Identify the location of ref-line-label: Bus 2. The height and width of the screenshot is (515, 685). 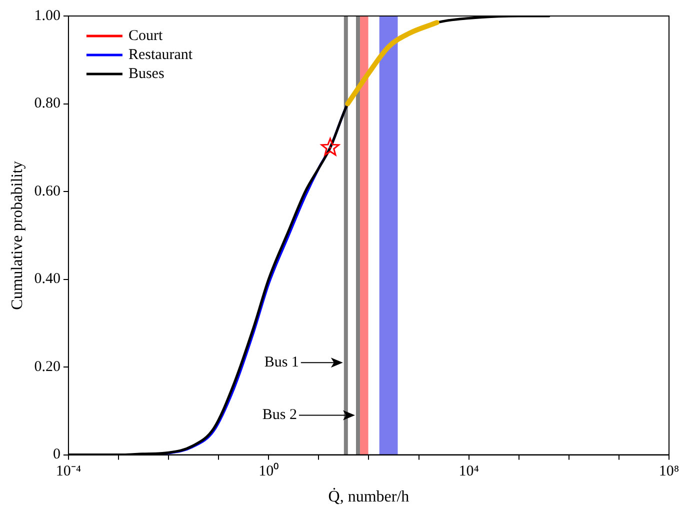
(279, 415).